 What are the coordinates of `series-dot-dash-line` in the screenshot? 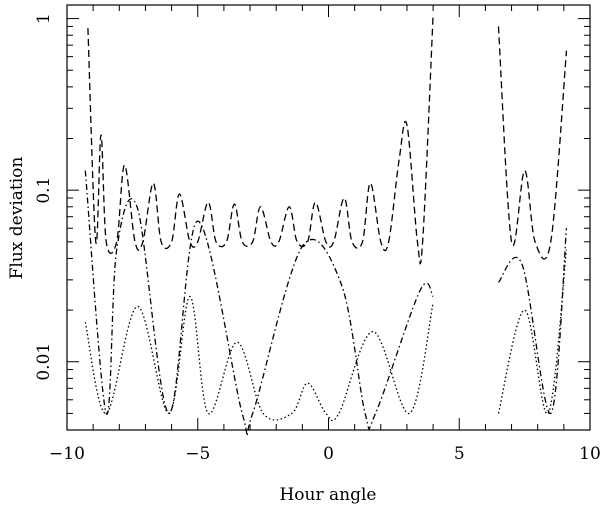 It's located at (532, 321).